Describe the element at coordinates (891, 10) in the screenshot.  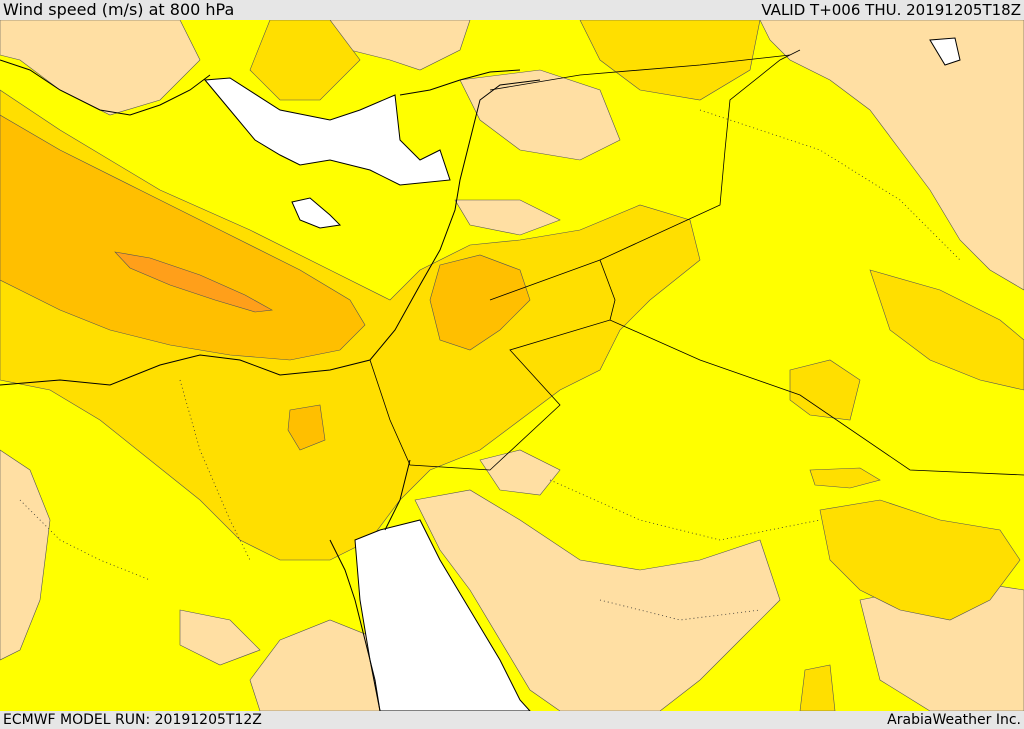
I see `valid-time: VALID T+006 THU. 20191205T18Z` at that location.